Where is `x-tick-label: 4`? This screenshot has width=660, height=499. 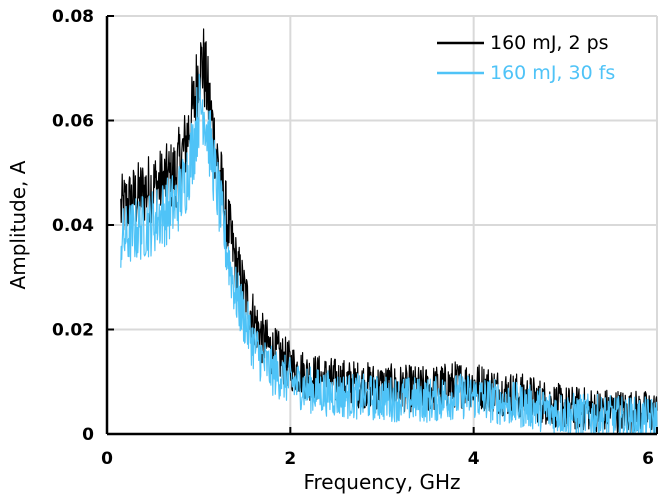 x-tick-label: 4 is located at coordinates (474, 459).